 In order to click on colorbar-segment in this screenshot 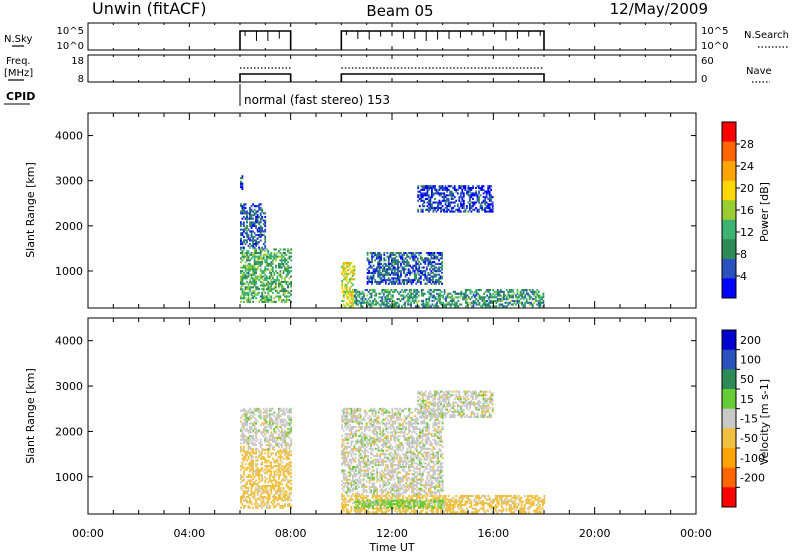, I will do `click(729, 249)`.